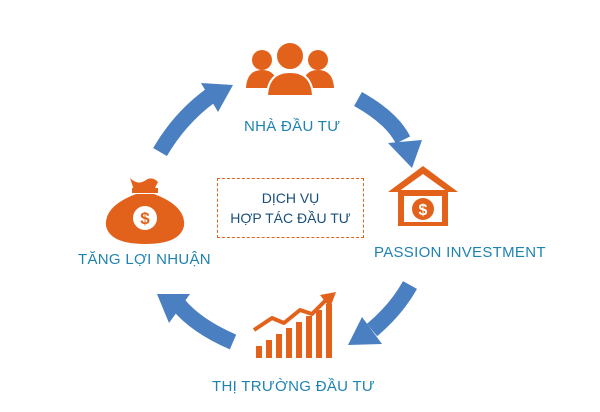 The width and height of the screenshot is (600, 412). Describe the element at coordinates (388, 130) in the screenshot. I see `cycle-arrow-top-right` at that location.